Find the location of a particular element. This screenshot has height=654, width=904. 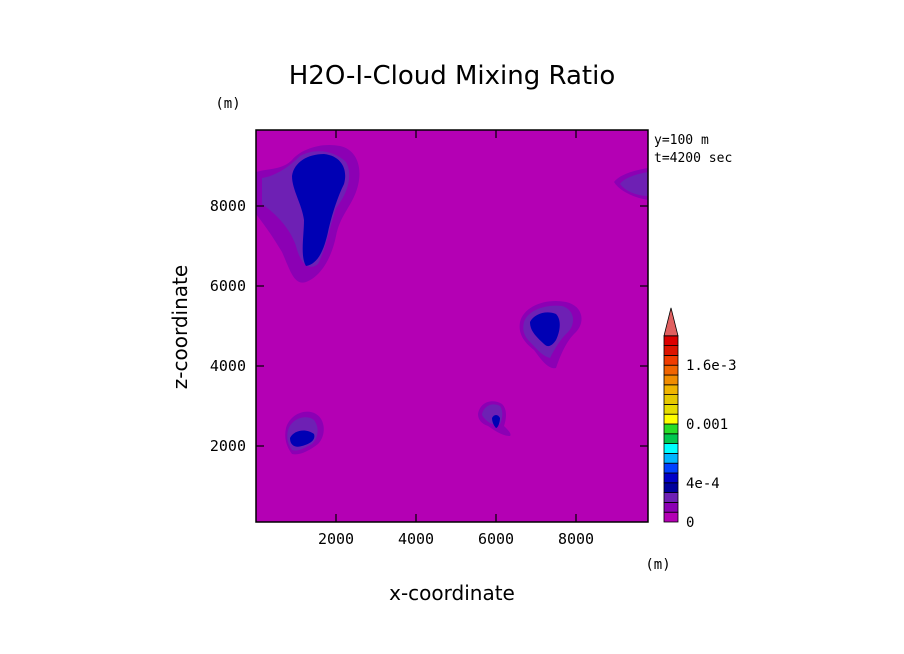

colorbar-extend-triangle is located at coordinates (671, 322).